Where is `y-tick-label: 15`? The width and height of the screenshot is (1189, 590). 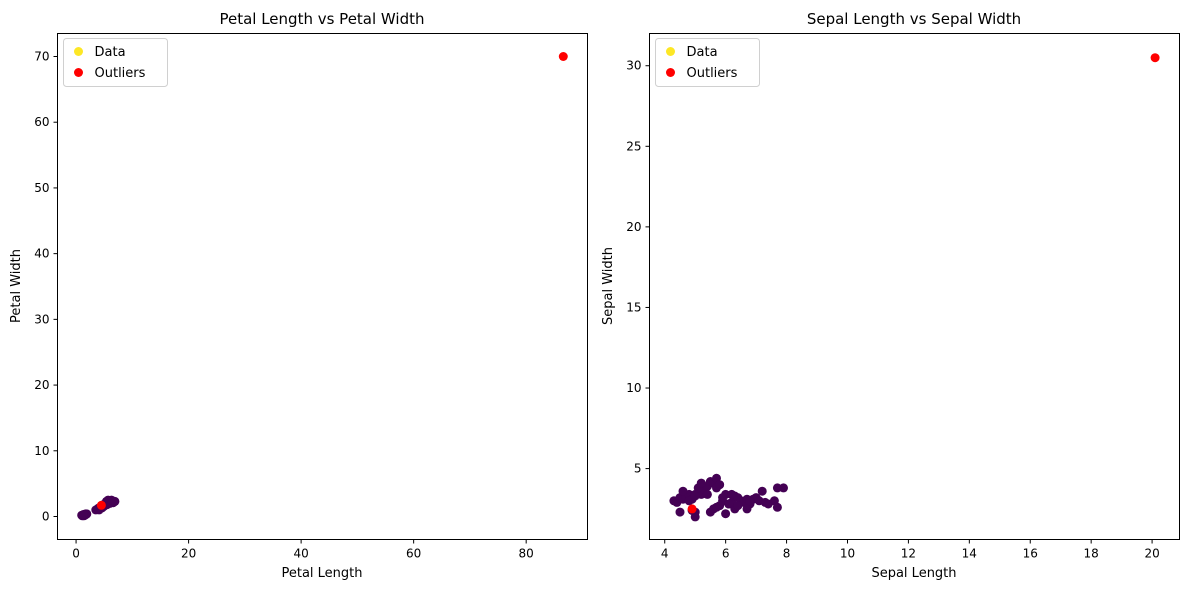 y-tick-label: 15 is located at coordinates (633, 307).